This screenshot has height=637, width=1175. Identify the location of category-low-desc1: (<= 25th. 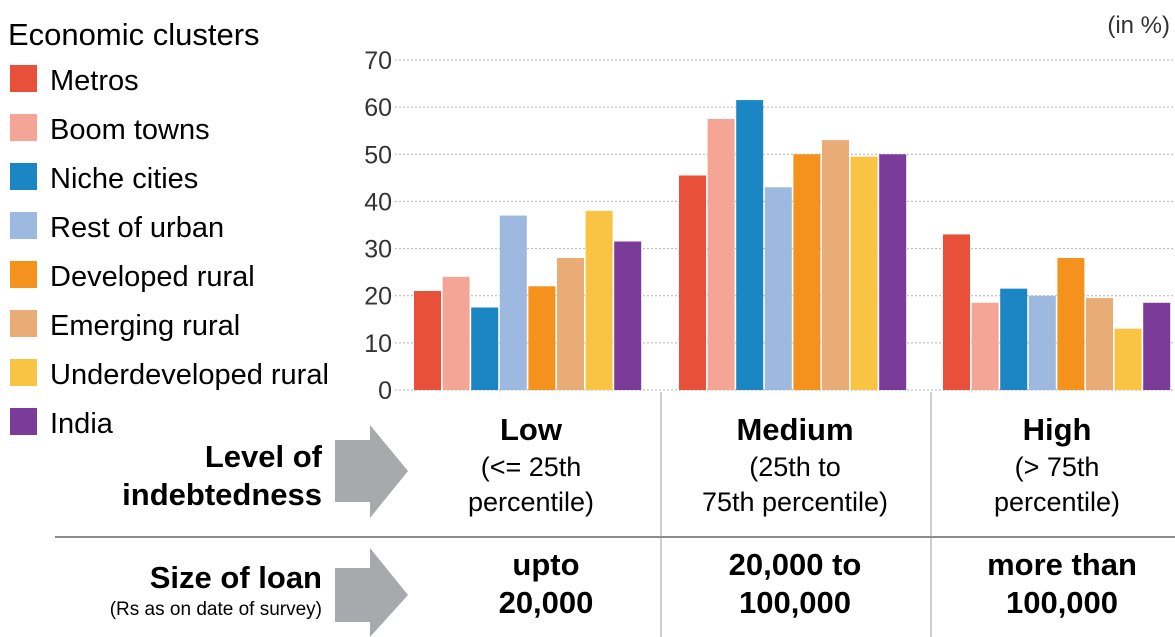
(531, 467).